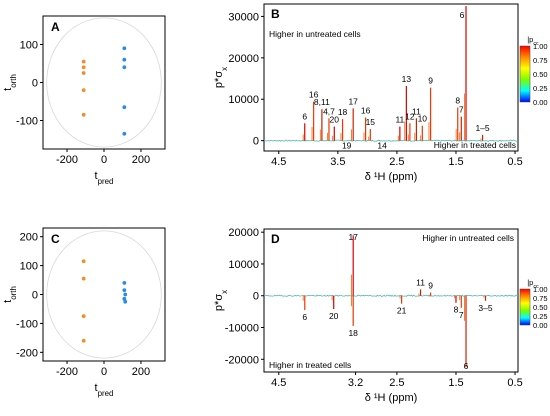 This screenshot has height=416, width=550. I want to click on peak-label: 13, so click(407, 79).